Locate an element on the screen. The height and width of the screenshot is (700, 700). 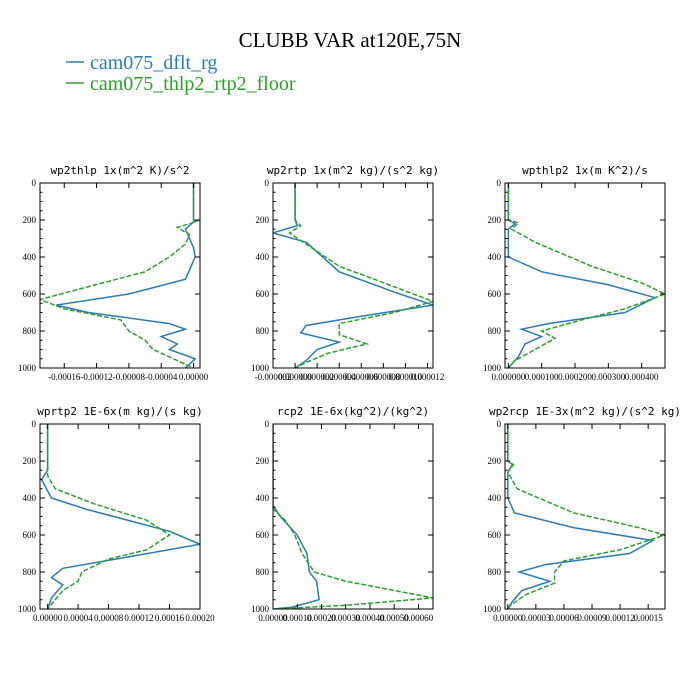
legend-item-dflt: cam075_dflt_rg is located at coordinates (141, 63).